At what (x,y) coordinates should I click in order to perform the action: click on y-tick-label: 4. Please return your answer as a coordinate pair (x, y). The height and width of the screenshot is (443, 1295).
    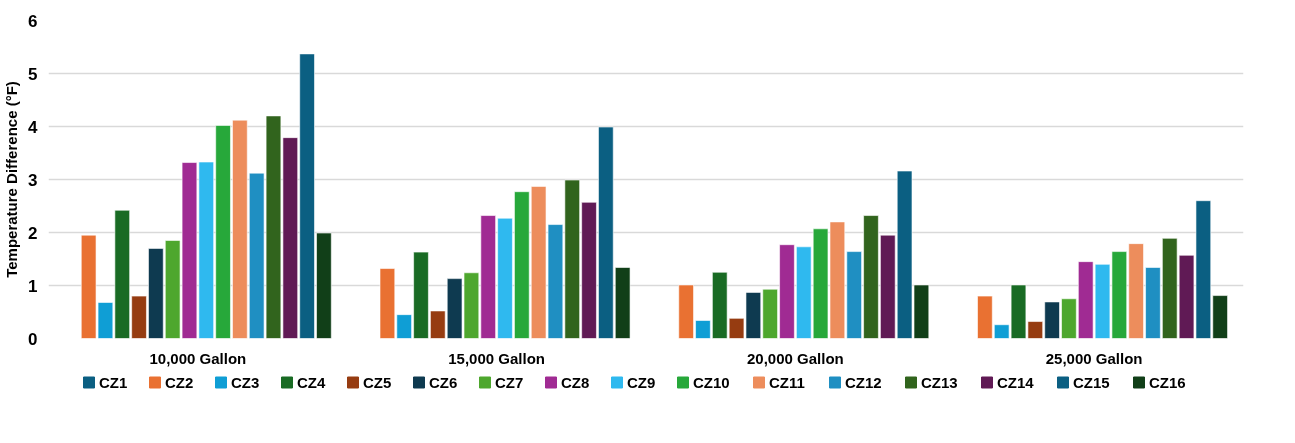
    Looking at the image, I should click on (33, 127).